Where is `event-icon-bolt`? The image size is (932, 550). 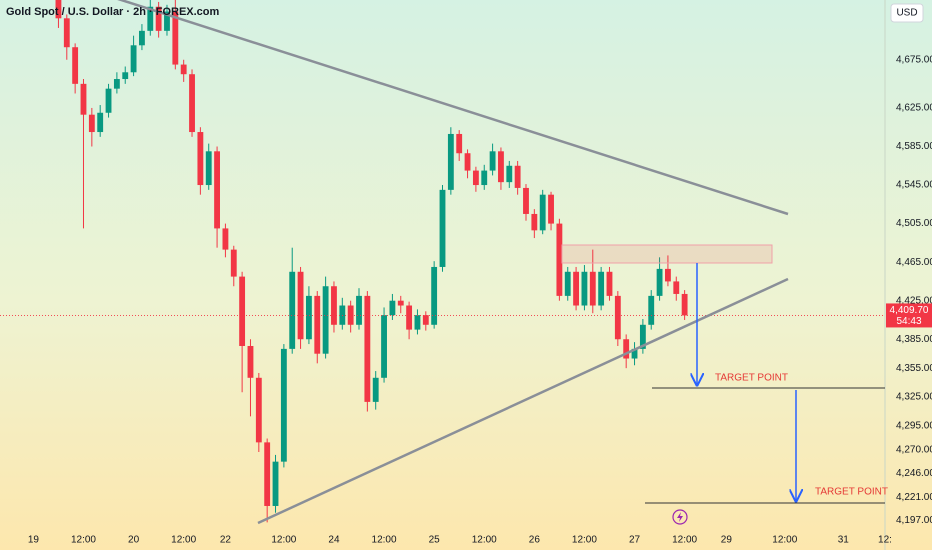
event-icon-bolt is located at coordinates (680, 517).